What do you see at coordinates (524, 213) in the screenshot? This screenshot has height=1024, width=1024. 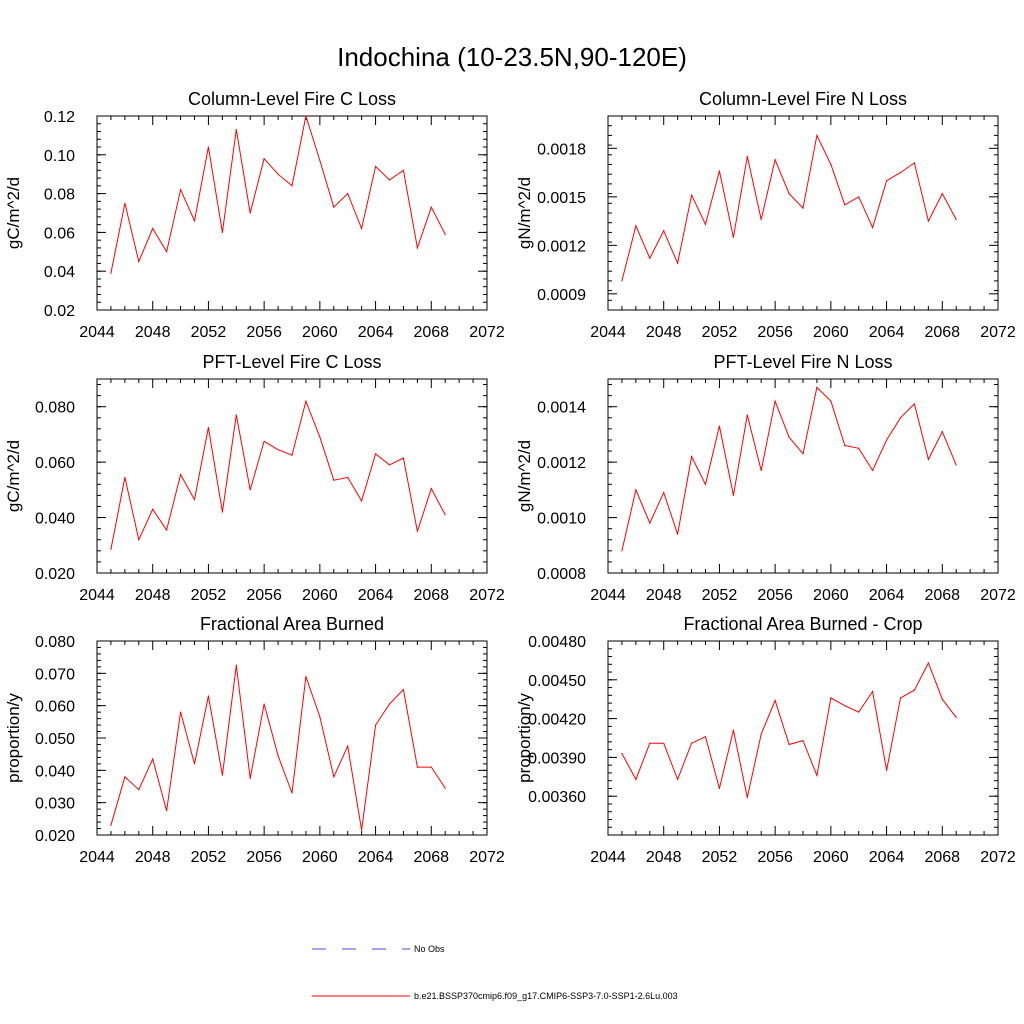 I see `y-axis-label: gN/m^2/d` at bounding box center [524, 213].